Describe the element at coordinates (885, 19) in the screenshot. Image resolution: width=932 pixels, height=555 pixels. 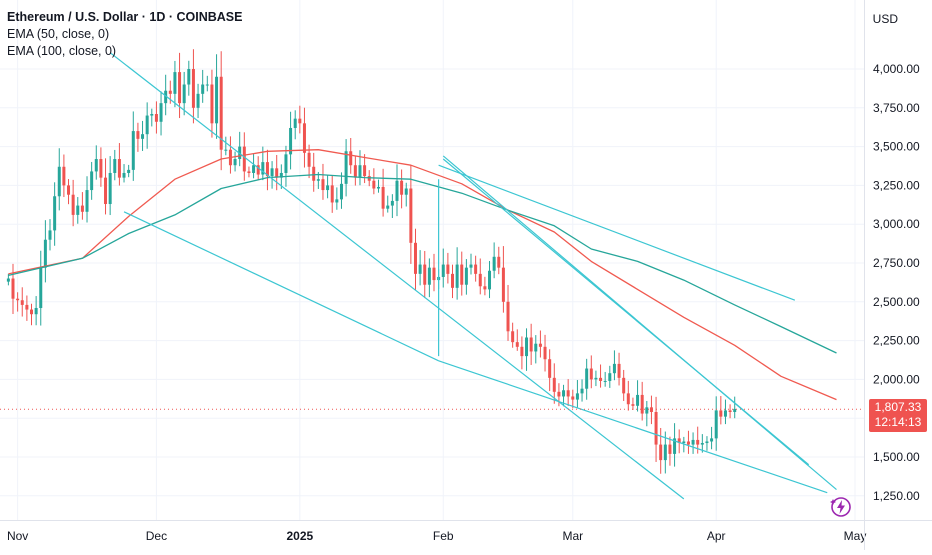
I see `currency-label: USD` at that location.